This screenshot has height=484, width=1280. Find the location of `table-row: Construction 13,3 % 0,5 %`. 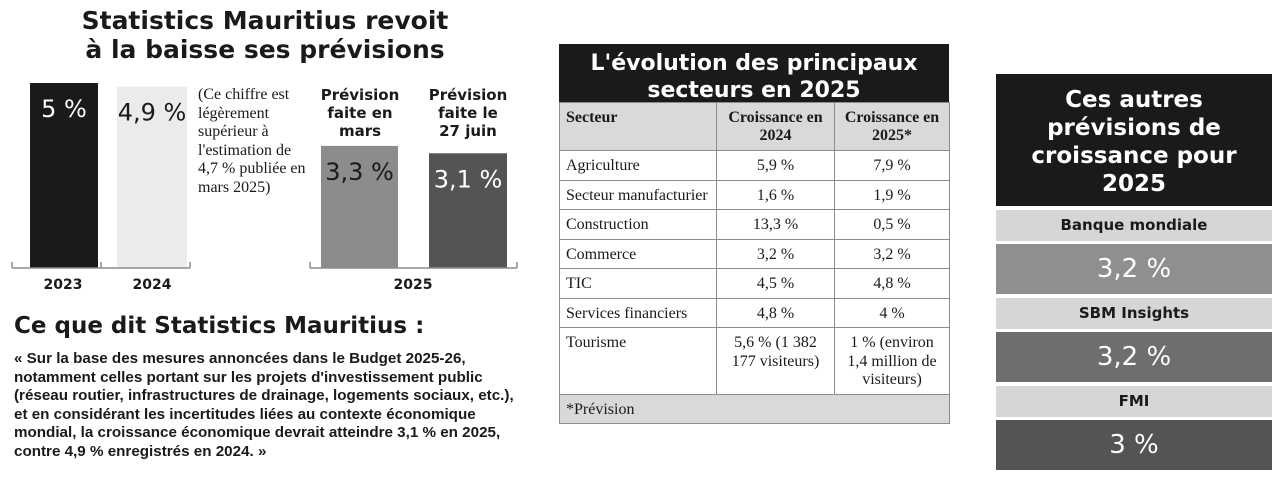

table-row: Construction 13,3 % 0,5 % is located at coordinates (754, 224).